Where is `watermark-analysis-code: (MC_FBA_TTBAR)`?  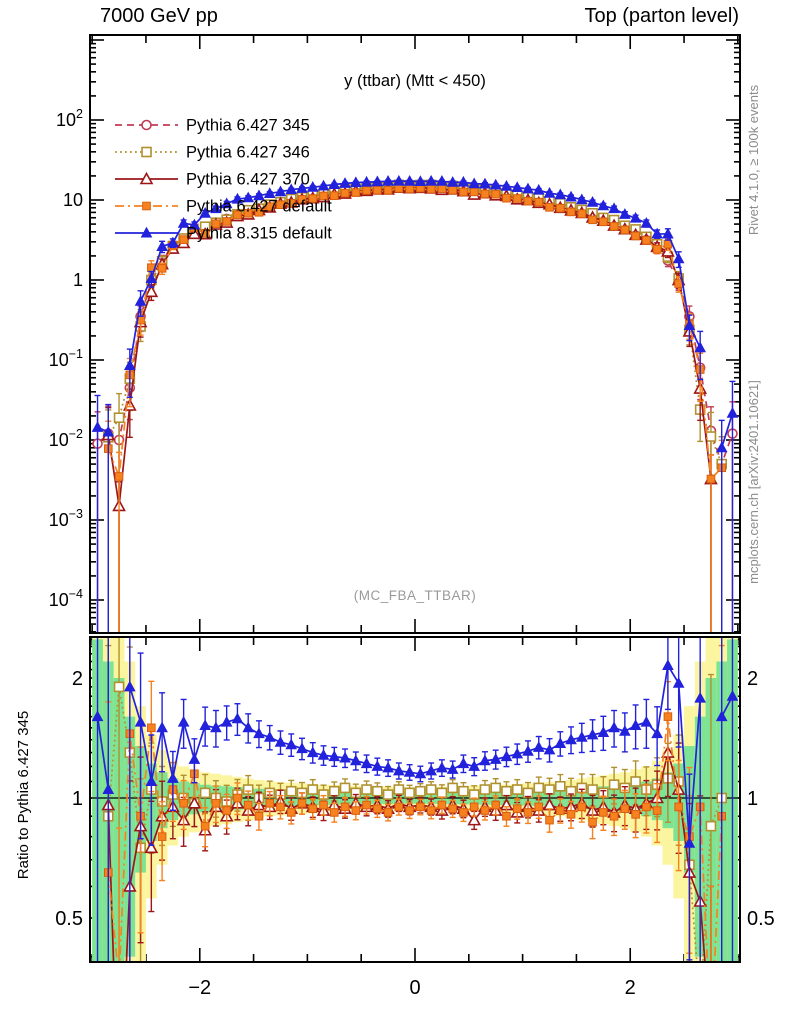
watermark-analysis-code: (MC_FBA_TTBAR) is located at coordinates (415, 595).